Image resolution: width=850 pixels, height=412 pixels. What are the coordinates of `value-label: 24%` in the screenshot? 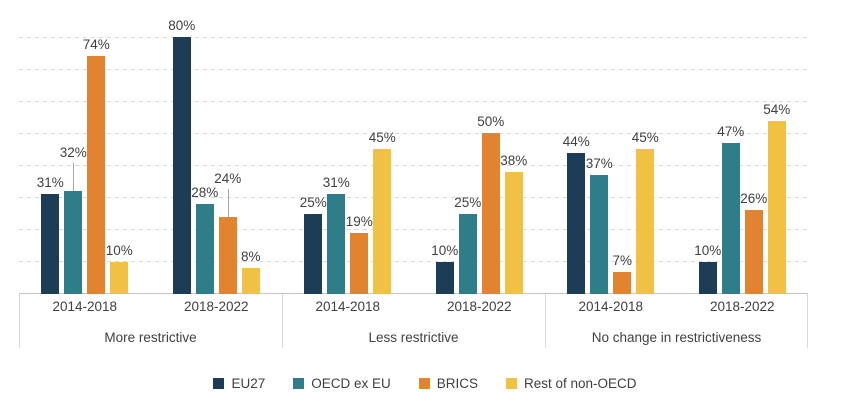 It's located at (228, 178).